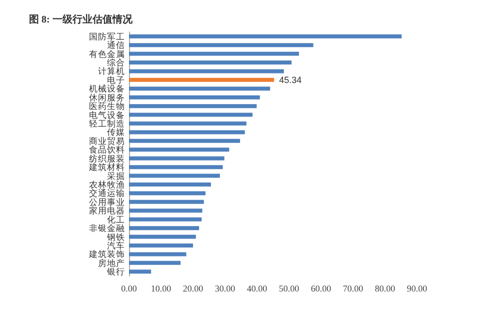 The width and height of the screenshot is (499, 322). I want to click on y-tick-label: 电气设备, so click(107, 115).